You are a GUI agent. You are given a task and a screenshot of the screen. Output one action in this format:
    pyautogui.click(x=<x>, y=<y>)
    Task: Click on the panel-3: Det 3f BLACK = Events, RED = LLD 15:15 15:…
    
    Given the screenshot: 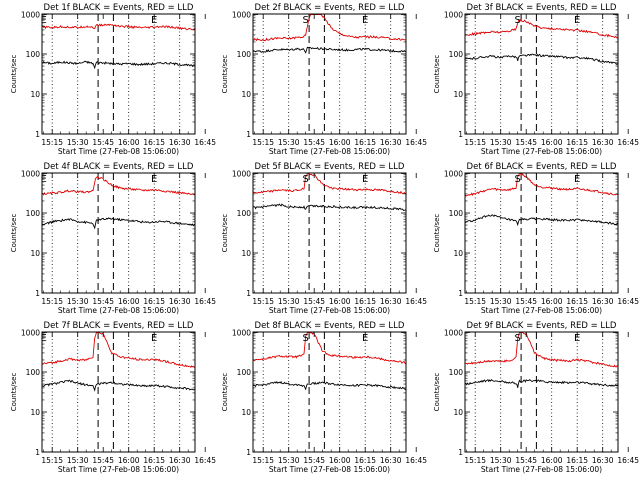 What is the action you would take?
    pyautogui.click(x=536, y=79)
    